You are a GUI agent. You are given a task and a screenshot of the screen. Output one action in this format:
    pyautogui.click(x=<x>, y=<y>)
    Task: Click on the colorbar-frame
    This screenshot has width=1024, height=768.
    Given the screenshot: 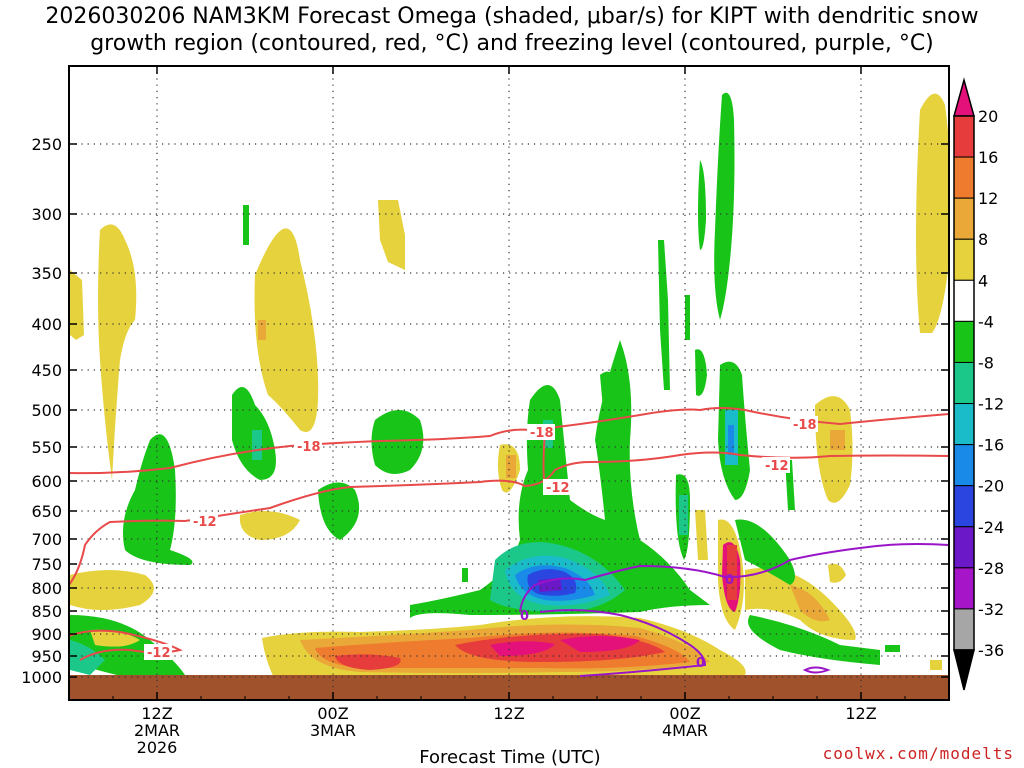 What is the action you would take?
    pyautogui.click(x=964, y=383)
    